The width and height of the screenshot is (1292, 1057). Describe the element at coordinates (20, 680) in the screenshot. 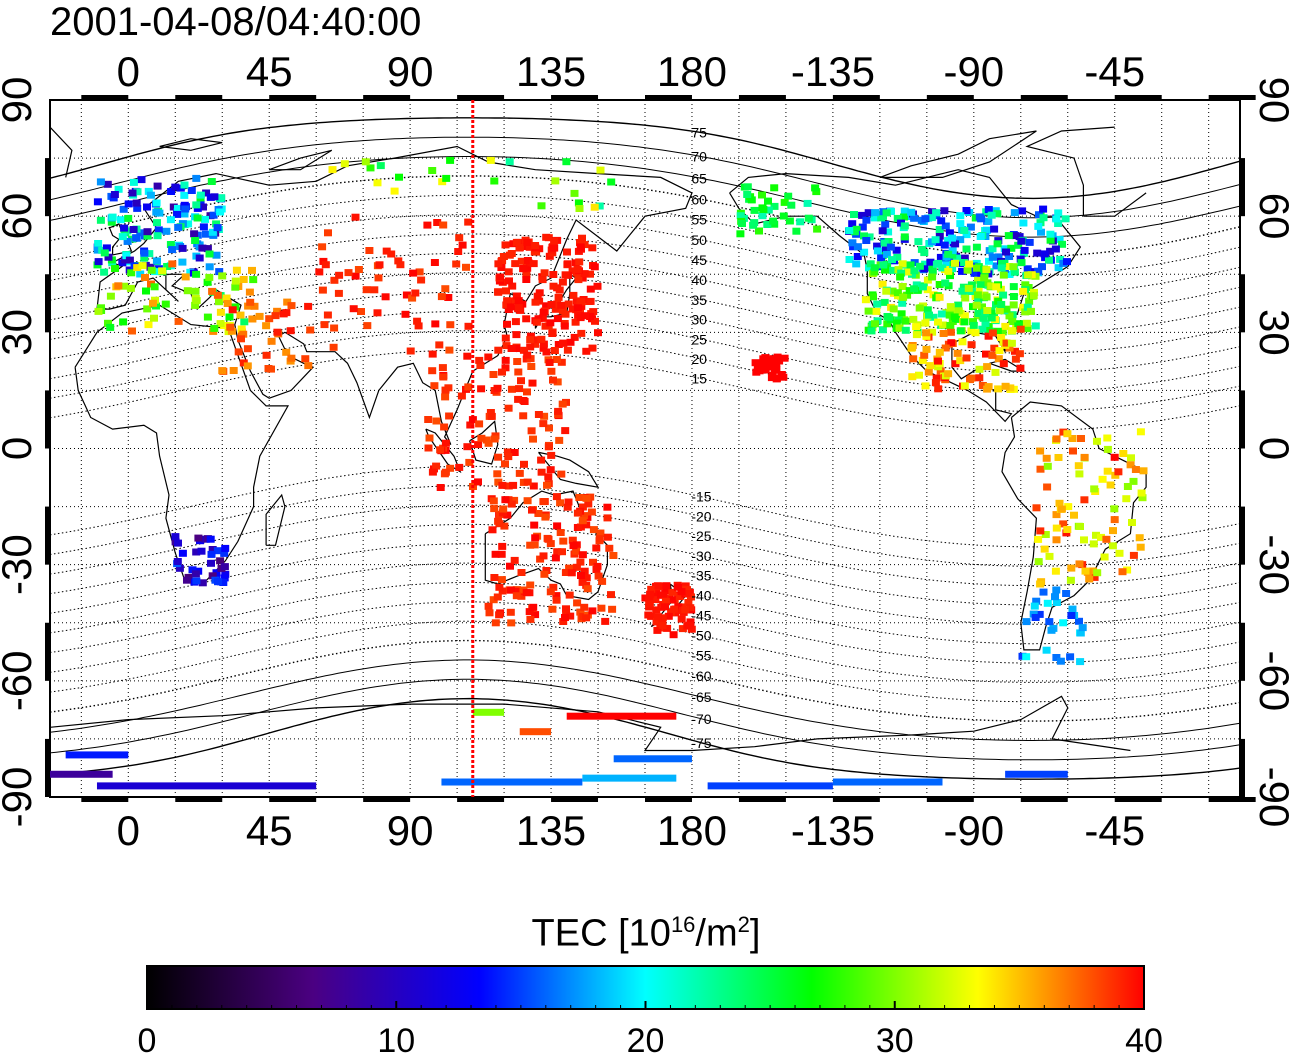

I see `left-lat-label: -60` at that location.